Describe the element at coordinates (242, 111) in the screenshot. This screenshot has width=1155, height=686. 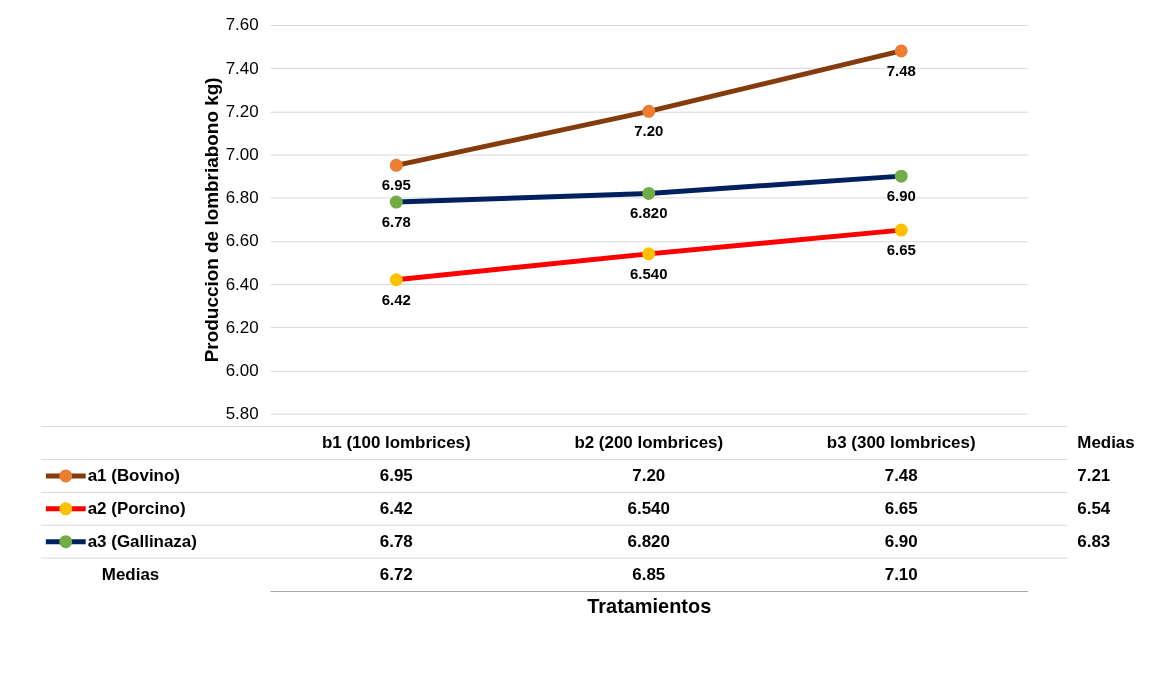
I see `y-tick-label: 7.20` at that location.